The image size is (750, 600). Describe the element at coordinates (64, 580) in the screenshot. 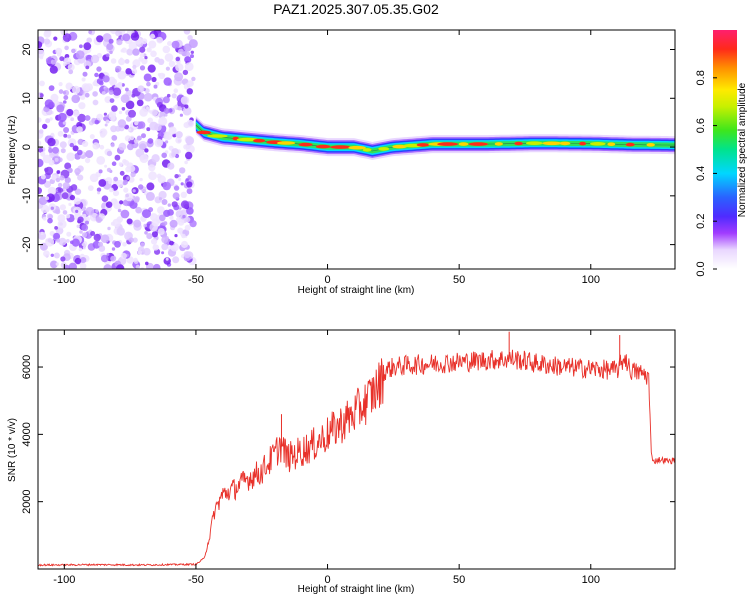

I see `snr-x-tick-label: -100` at that location.